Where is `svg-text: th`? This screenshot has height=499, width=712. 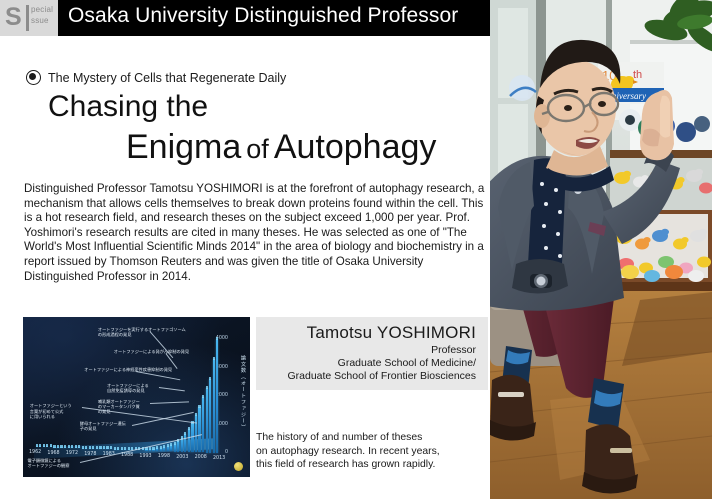
svg-text: th is located at coordinates (637, 75).